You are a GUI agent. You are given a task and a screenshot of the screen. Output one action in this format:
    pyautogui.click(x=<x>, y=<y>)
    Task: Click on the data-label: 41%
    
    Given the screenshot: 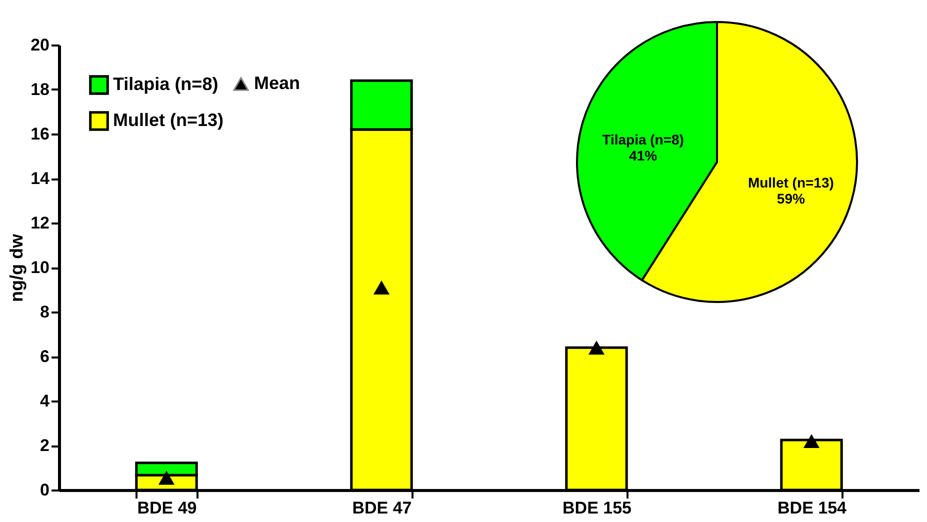 What is the action you would take?
    pyautogui.click(x=643, y=156)
    